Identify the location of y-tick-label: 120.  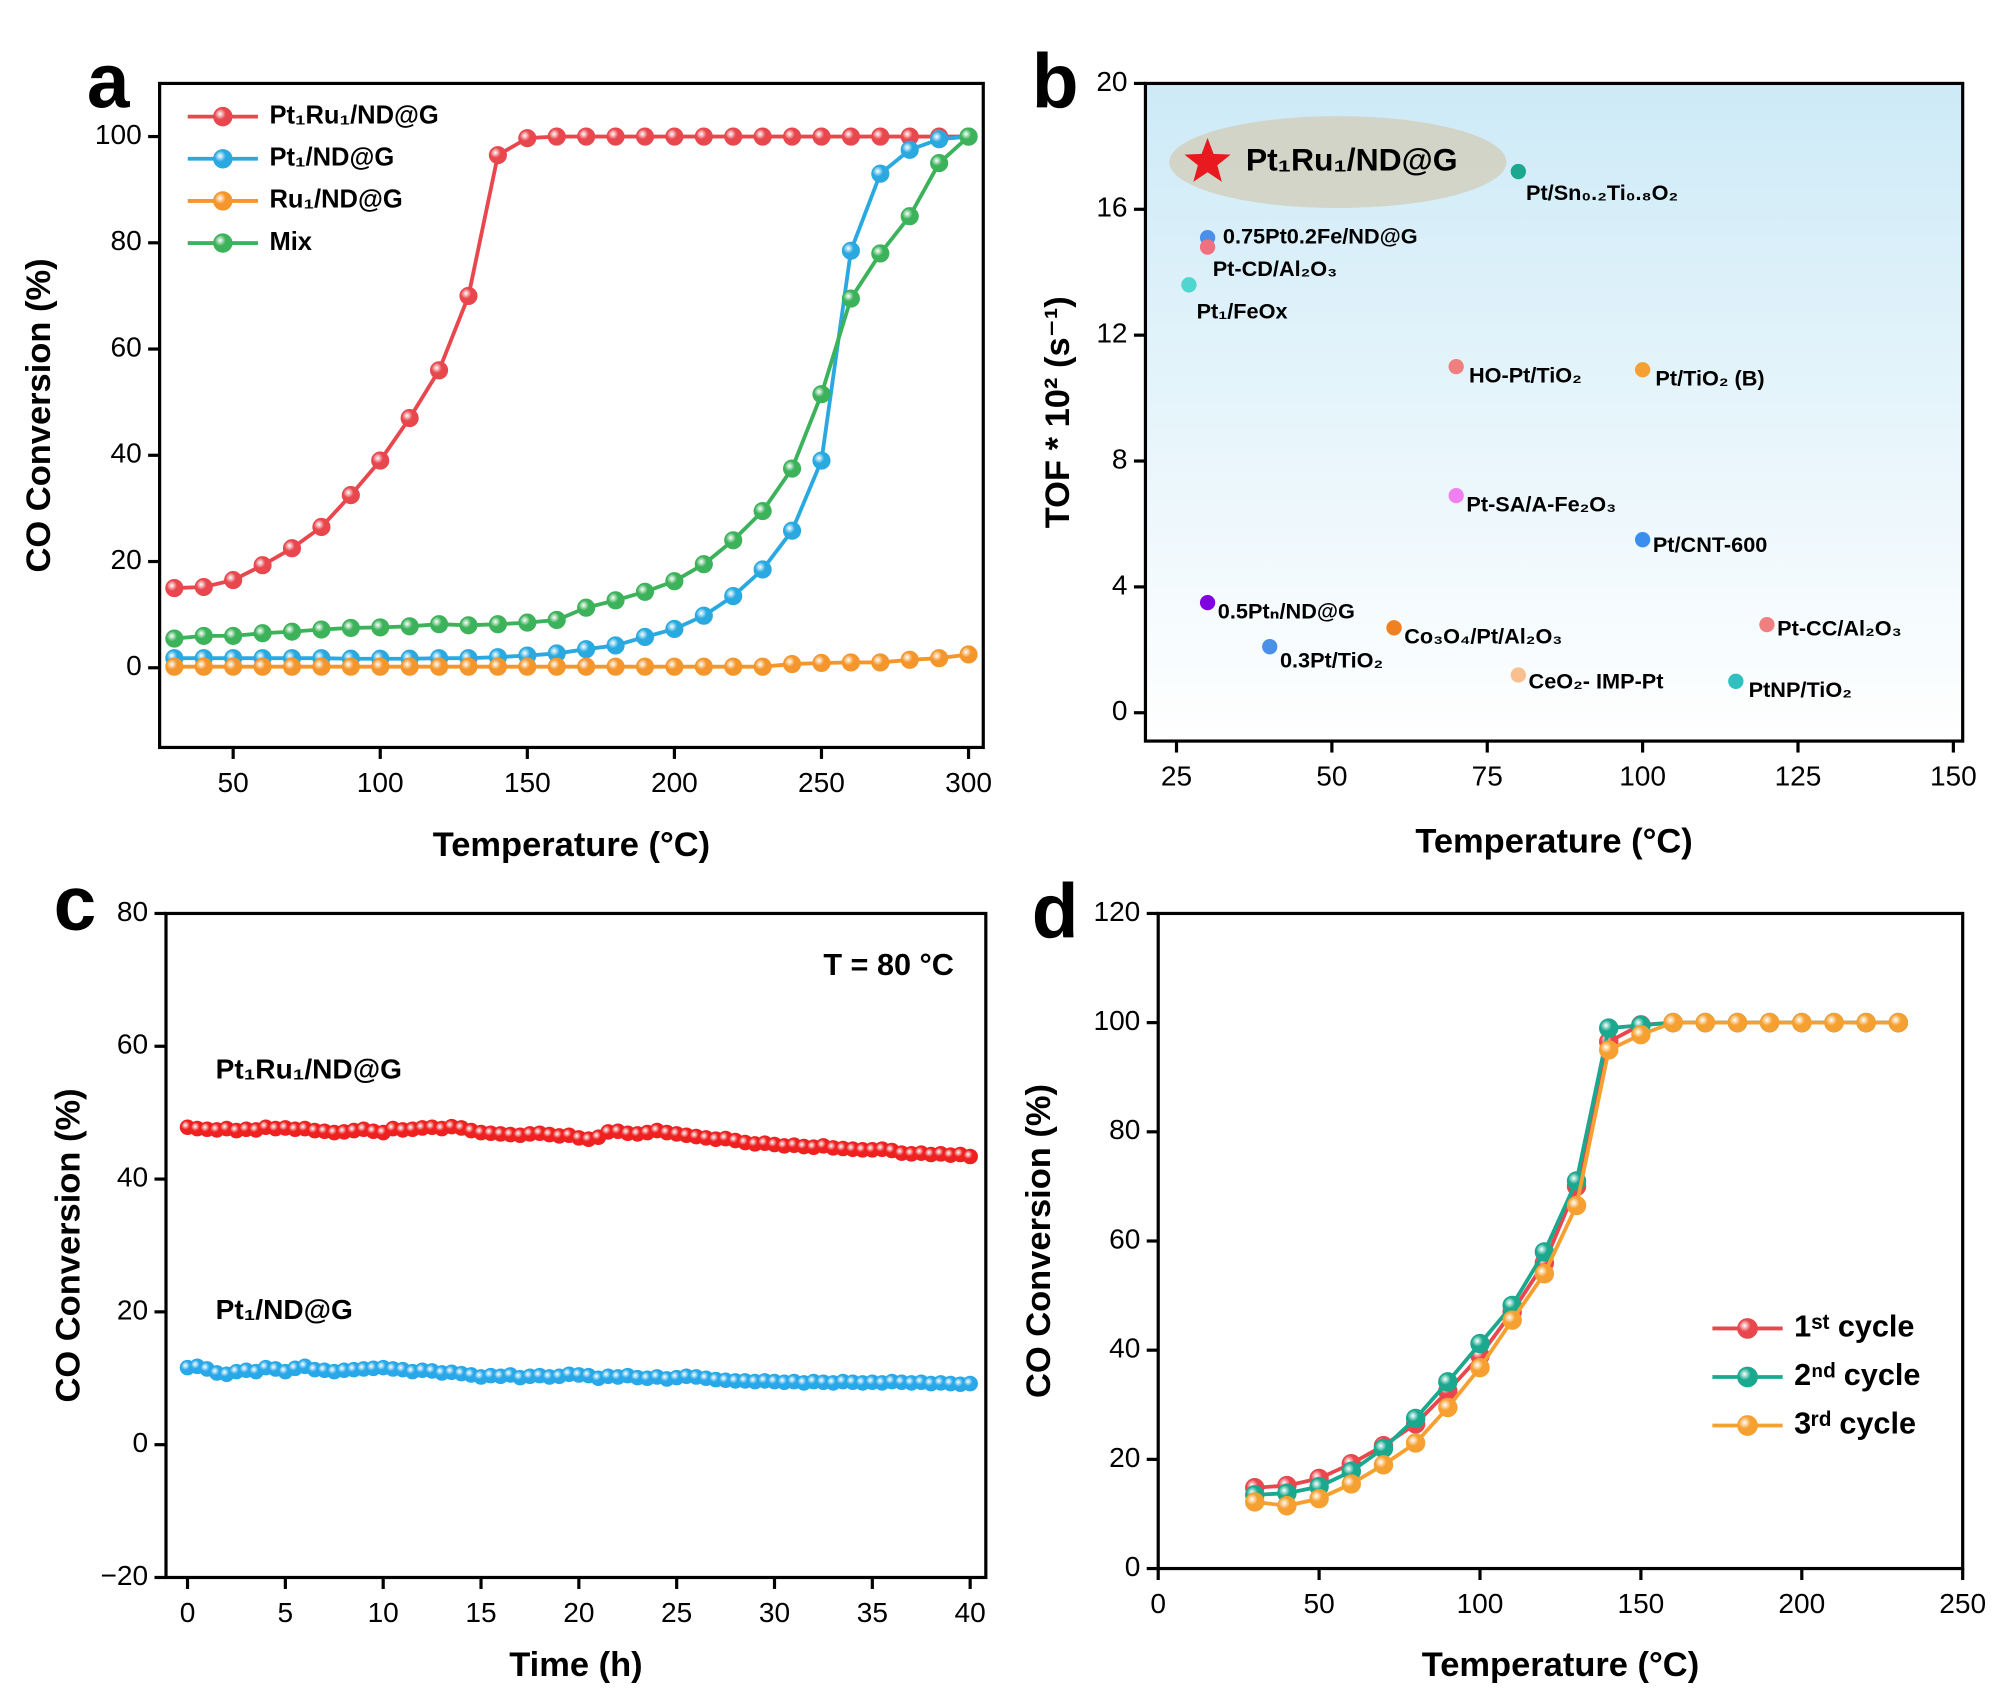
(1116, 911).